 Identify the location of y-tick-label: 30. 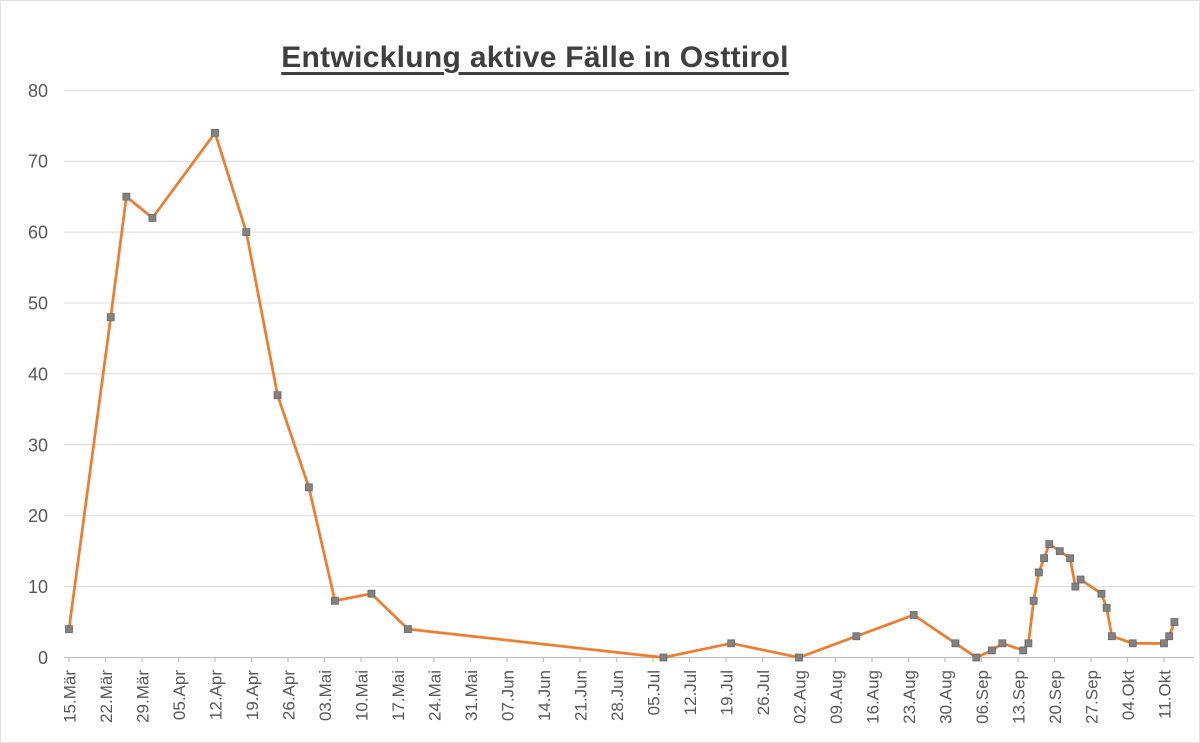
(38, 445).